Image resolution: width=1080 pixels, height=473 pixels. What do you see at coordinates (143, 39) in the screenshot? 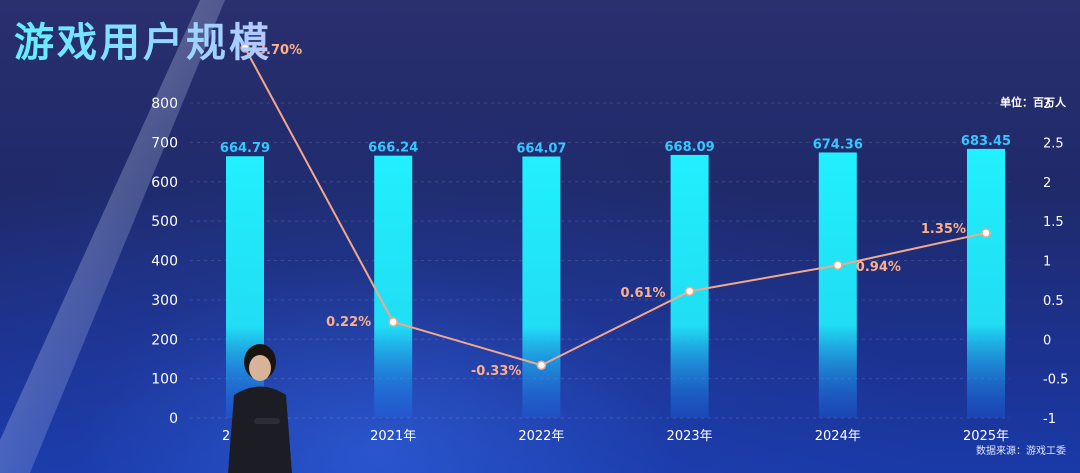
I see `page-title: 游戏用户规模` at bounding box center [143, 39].